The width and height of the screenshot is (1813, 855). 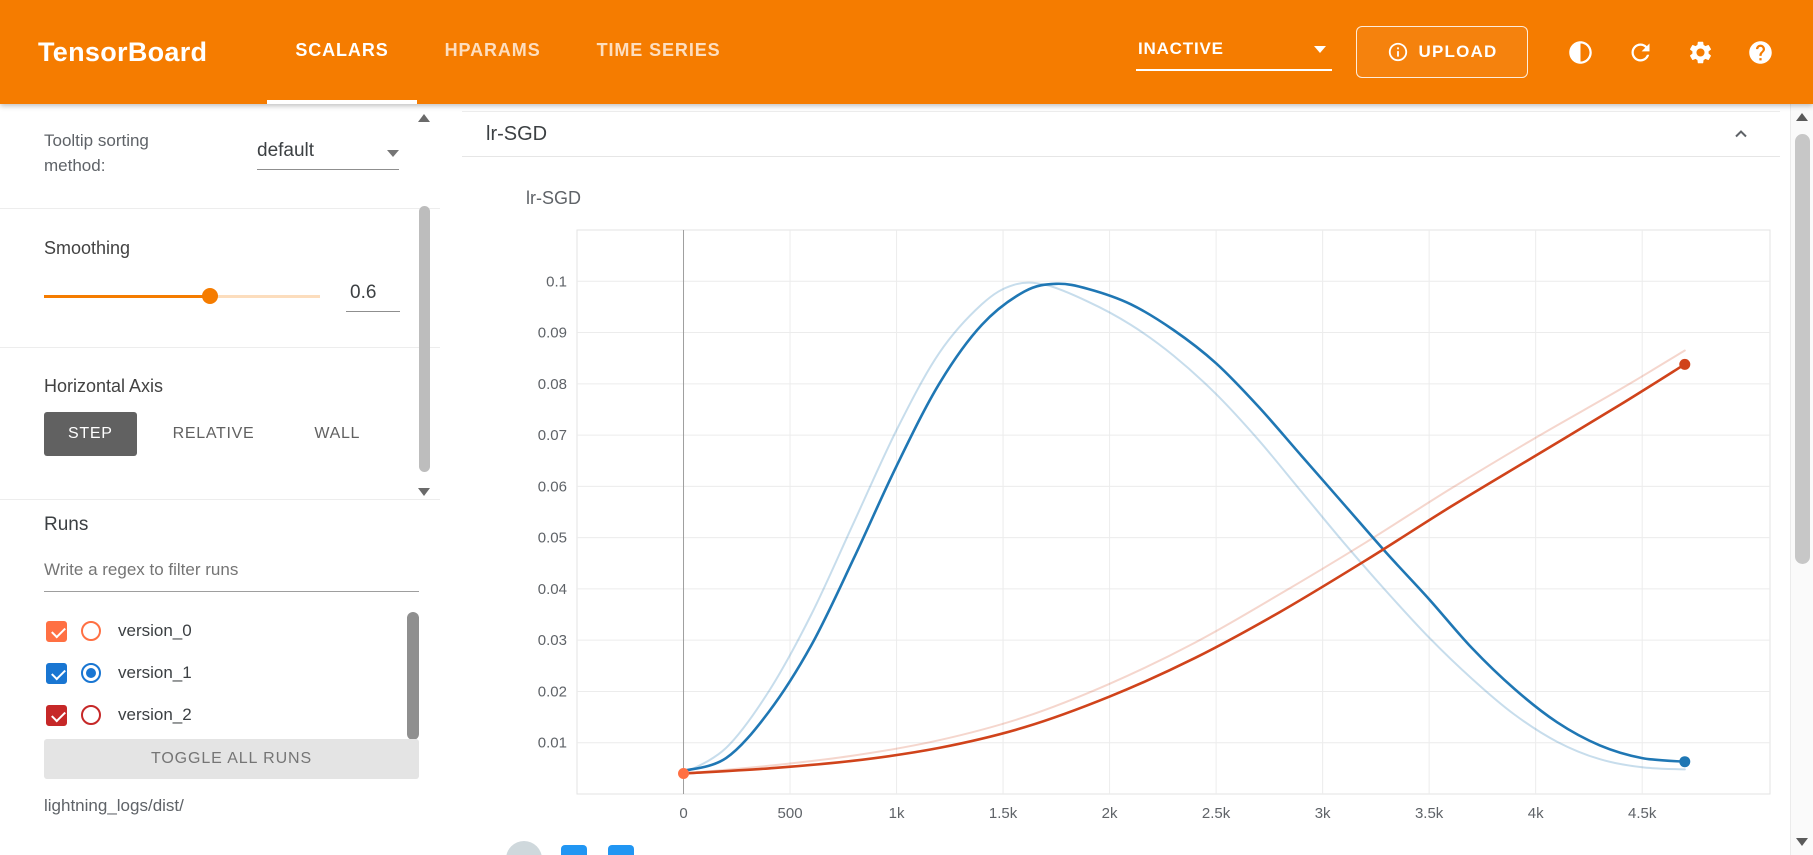 I want to click on svg-text: 0.04, so click(x=552, y=589).